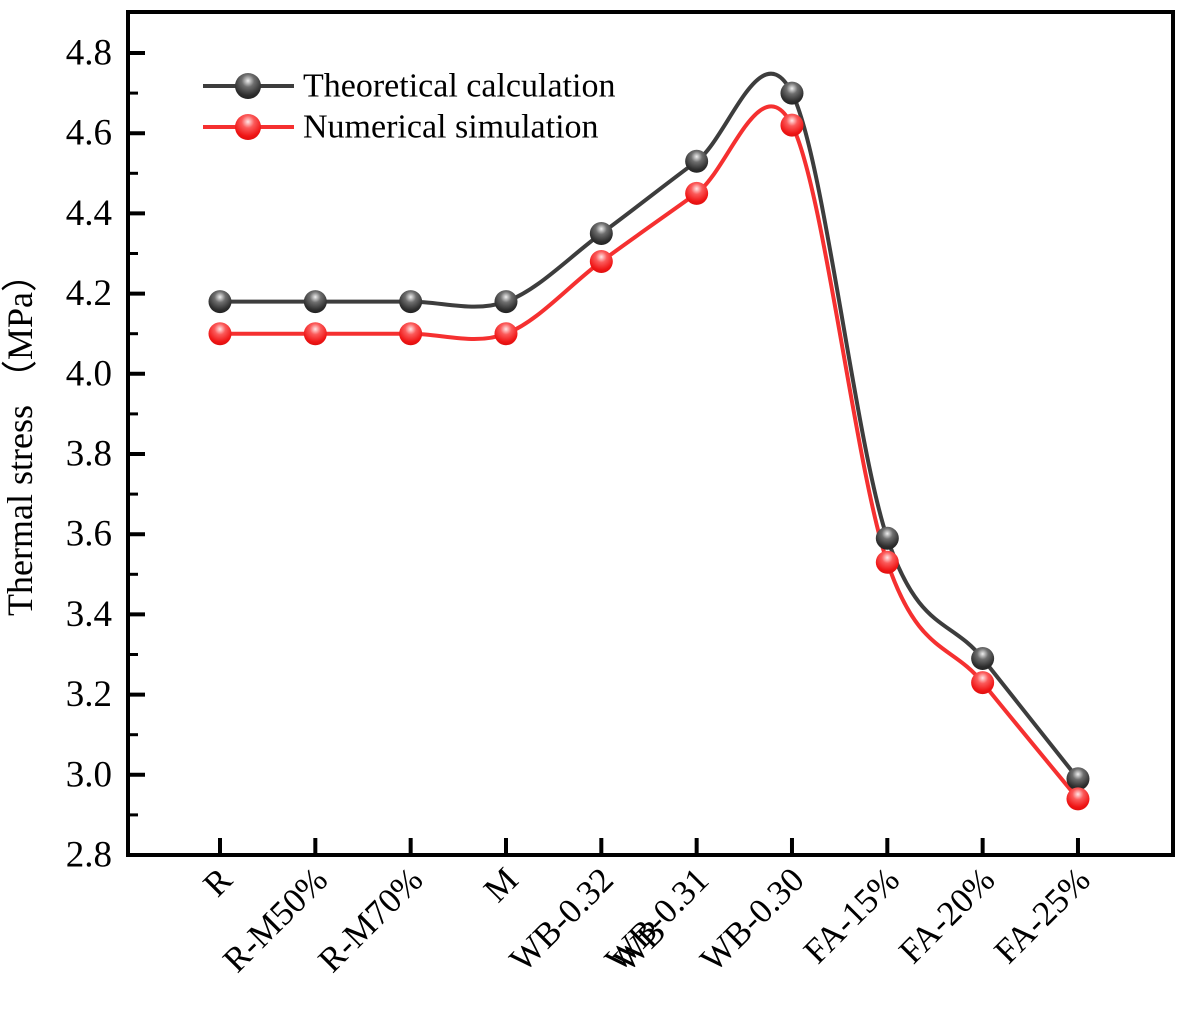 The image size is (1187, 1012). What do you see at coordinates (20, 436) in the screenshot?
I see `y-axis-title: Thermal stress （MPa）` at bounding box center [20, 436].